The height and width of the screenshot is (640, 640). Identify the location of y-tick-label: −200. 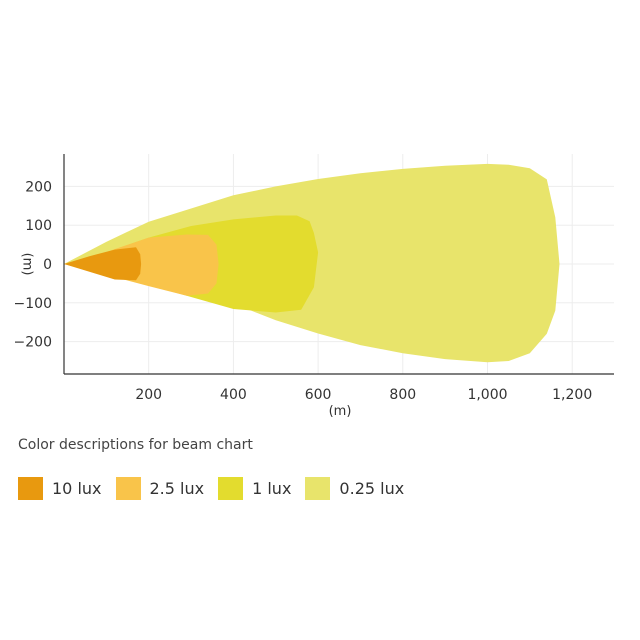
(33, 343).